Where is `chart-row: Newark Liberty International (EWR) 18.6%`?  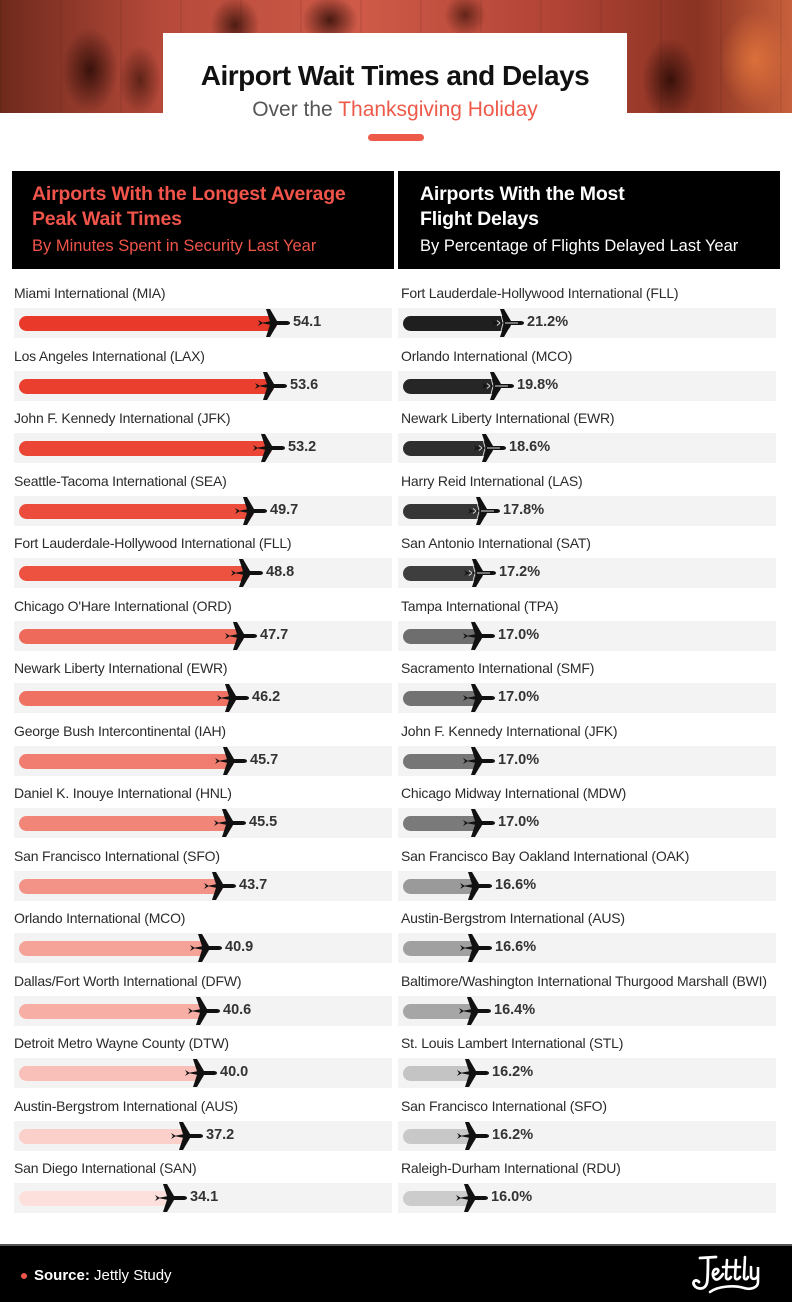
chart-row: Newark Liberty International (EWR) 18.6% is located at coordinates (589, 440).